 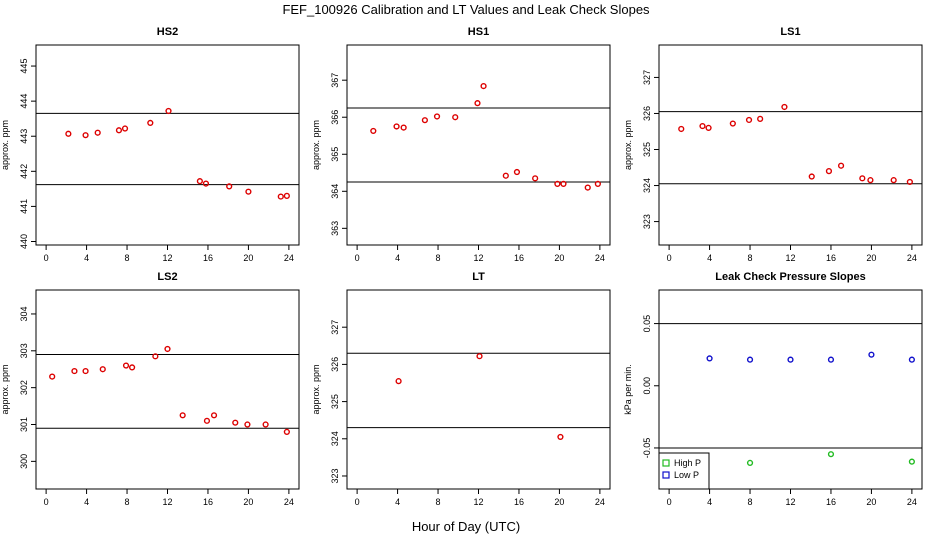 I want to click on y-tick-label: -0.05, so click(x=647, y=448).